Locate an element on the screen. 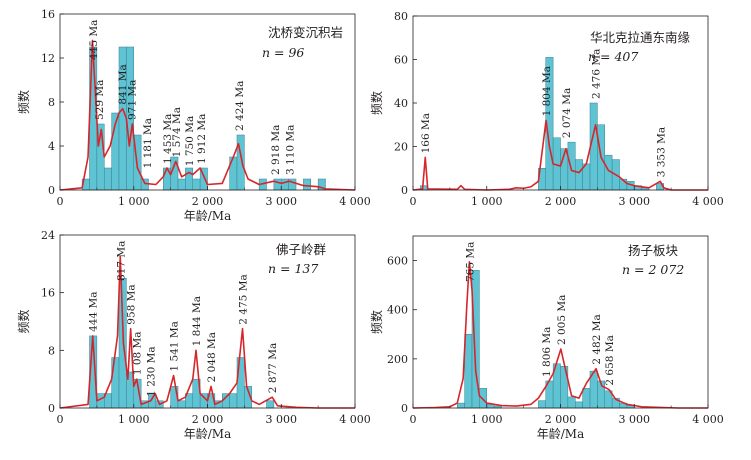 This screenshot has width=751, height=460. peak-age-label: 445 Ma is located at coordinates (94, 40).